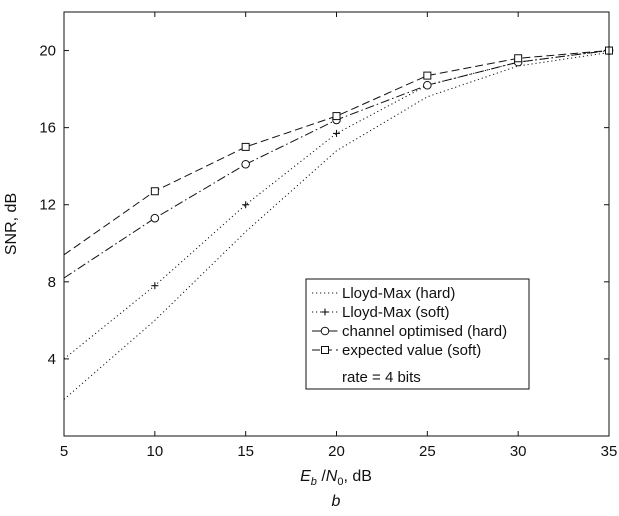 This screenshot has height=516, width=619. What do you see at coordinates (411, 350) in the screenshot?
I see `legend-label: expected value (soft)` at bounding box center [411, 350].